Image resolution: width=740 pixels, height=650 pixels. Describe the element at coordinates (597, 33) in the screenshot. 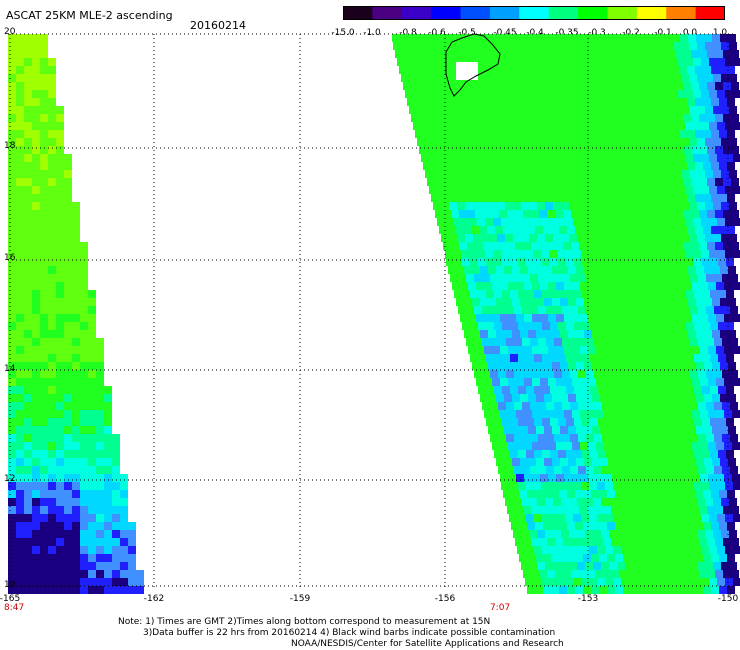

I see `colorbar-tick: -0.3` at that location.